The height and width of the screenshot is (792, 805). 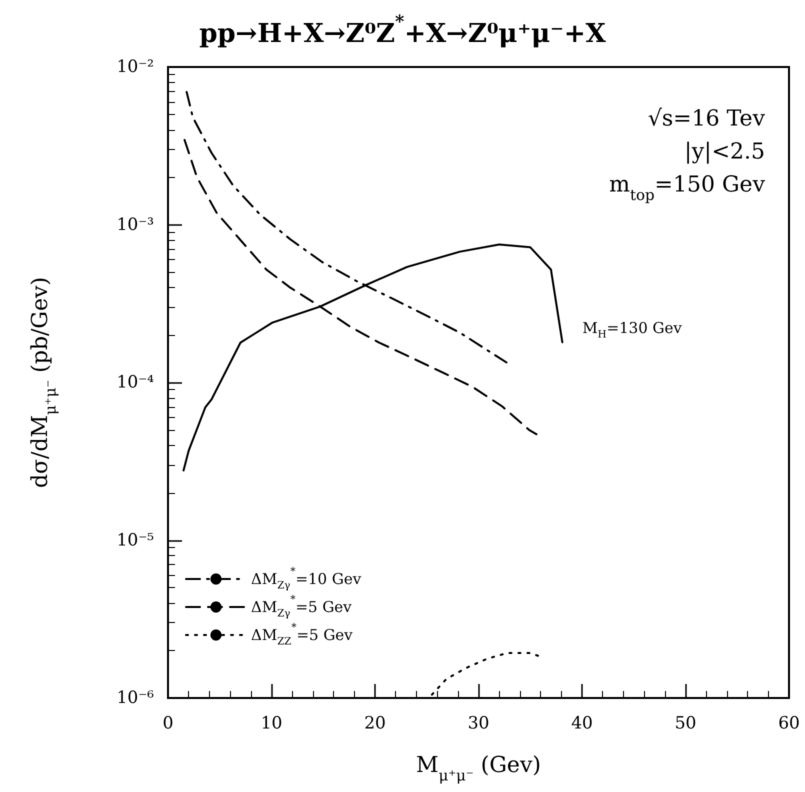 What do you see at coordinates (485, 674) in the screenshot?
I see `line-series` at bounding box center [485, 674].